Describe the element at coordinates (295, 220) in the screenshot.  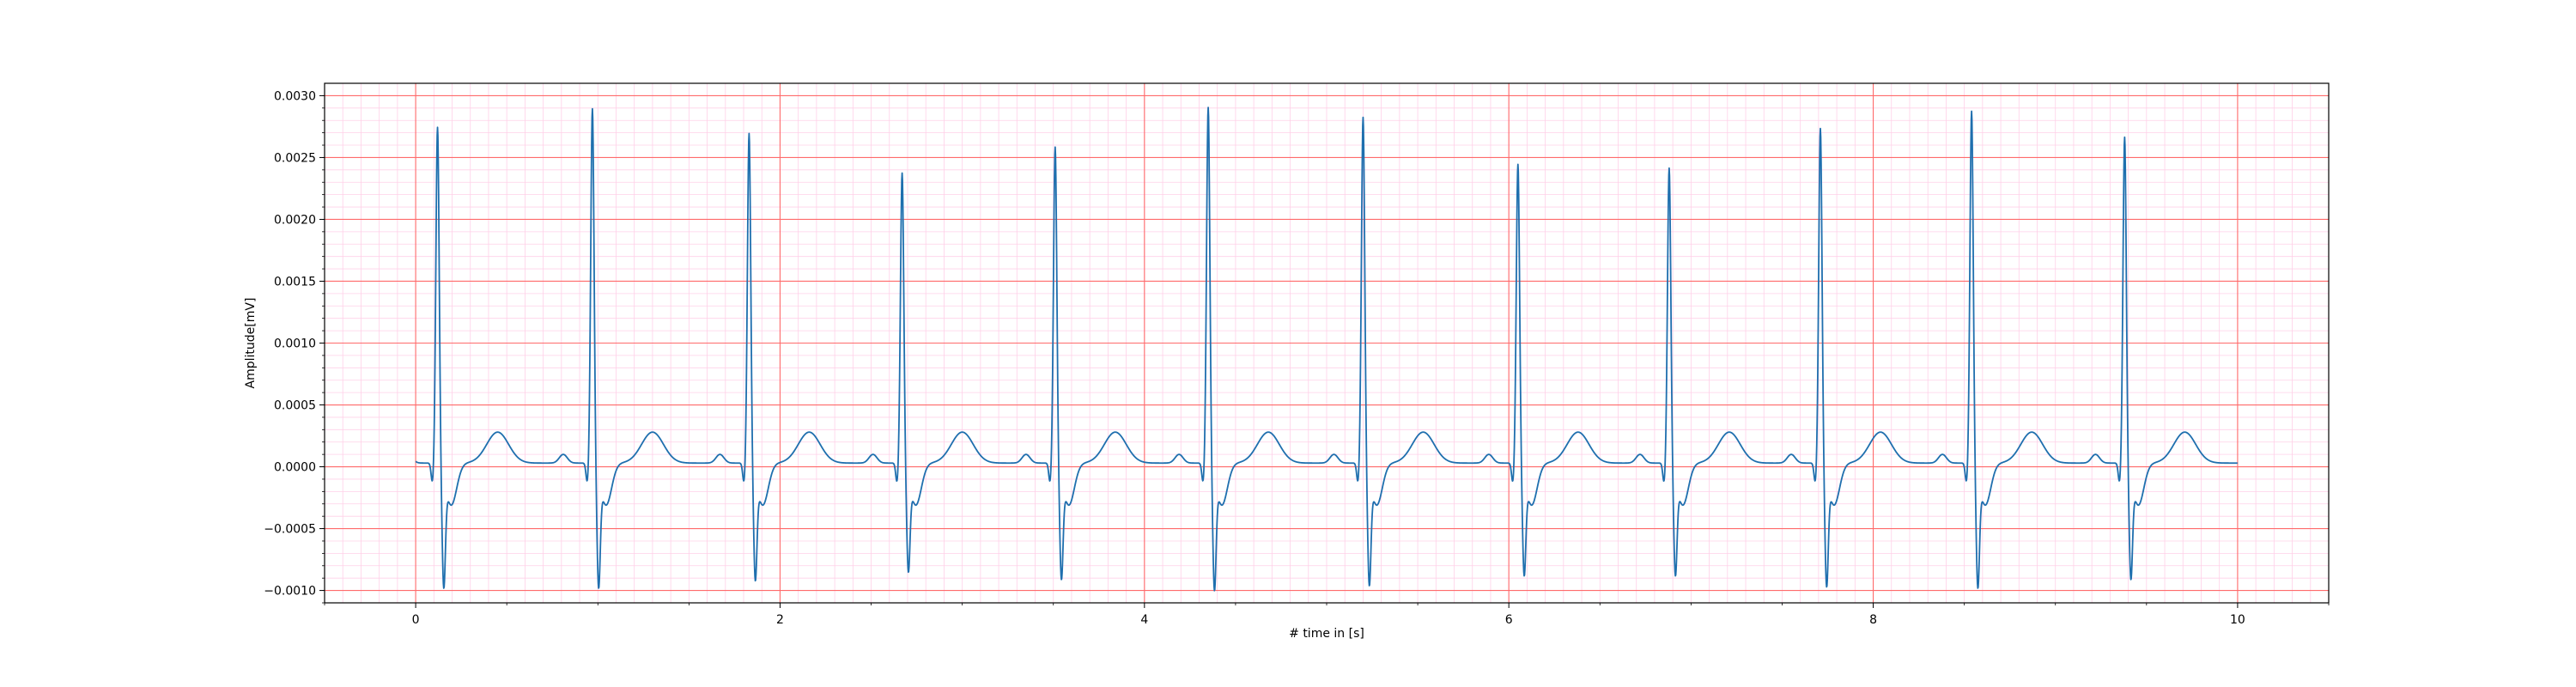
I see `y-tick-label: 0.0020` at that location.